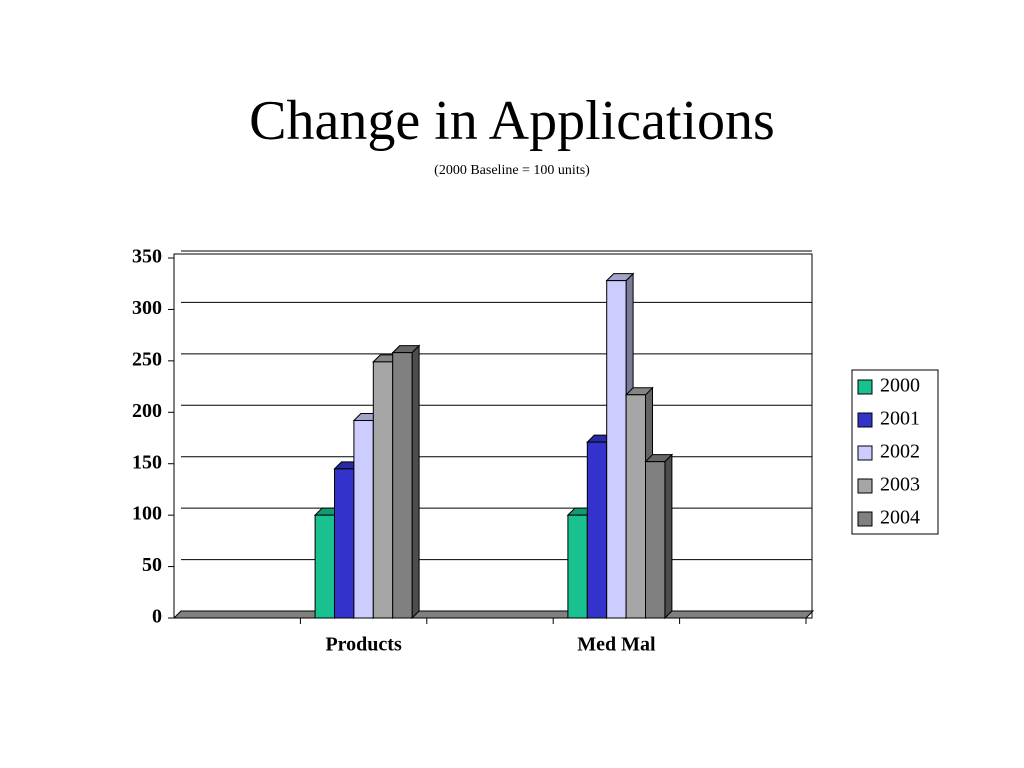 Image resolution: width=1024 pixels, height=768 pixels. I want to click on y-tick-label: 200, so click(147, 411).